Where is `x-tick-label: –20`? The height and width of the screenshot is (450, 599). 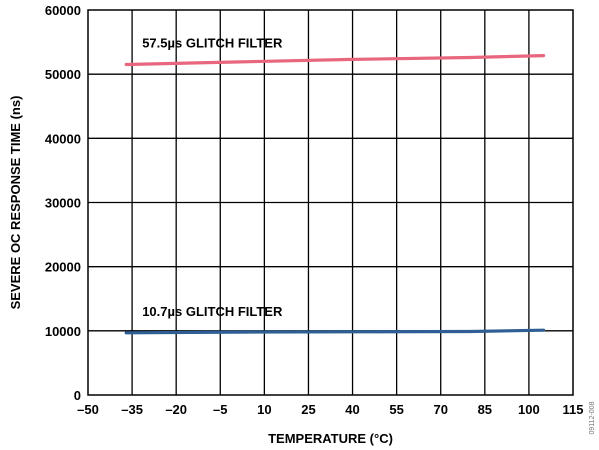 x-tick-label: –20 is located at coordinates (176, 409).